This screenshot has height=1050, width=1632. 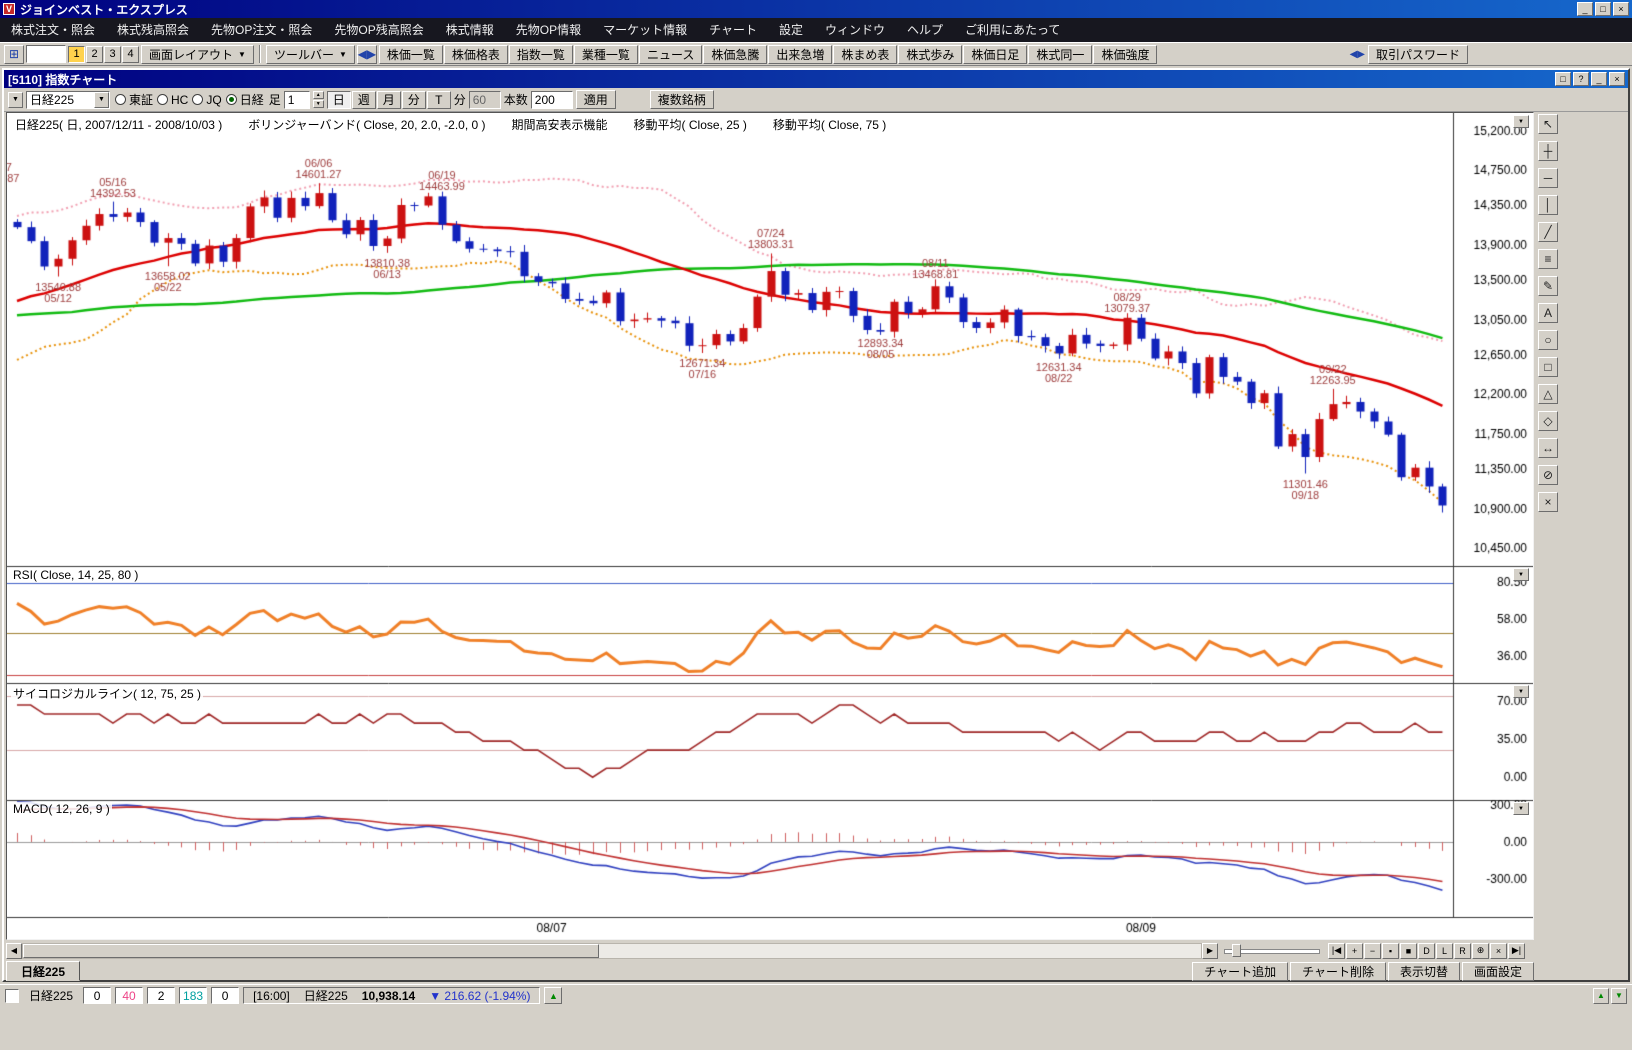 What do you see at coordinates (1354, 950) in the screenshot?
I see `zoom-in-button: +` at bounding box center [1354, 950].